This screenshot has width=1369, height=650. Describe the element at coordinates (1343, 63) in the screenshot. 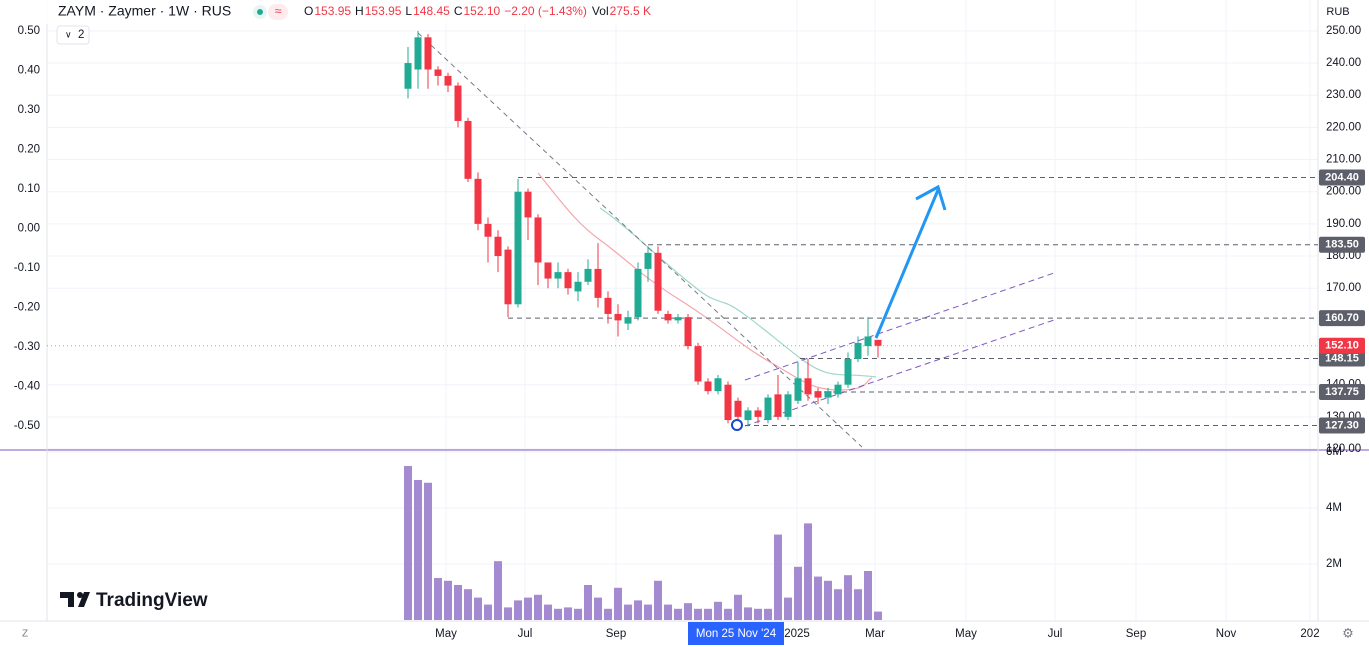

I see `y-tick-label: 240.00` at that location.